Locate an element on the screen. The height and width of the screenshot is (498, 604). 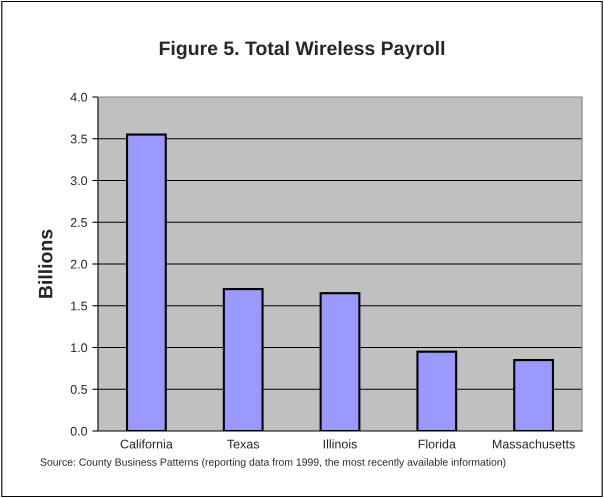
x-tick-label: Florida is located at coordinates (437, 444).